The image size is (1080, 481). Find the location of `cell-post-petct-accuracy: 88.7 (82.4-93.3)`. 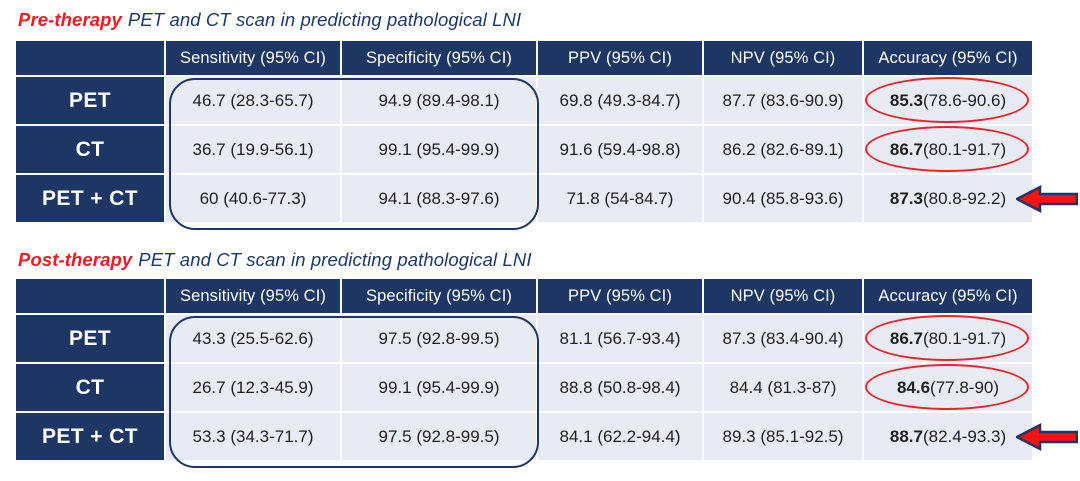

cell-post-petct-accuracy: 88.7 (82.4-93.3) is located at coordinates (971, 436).